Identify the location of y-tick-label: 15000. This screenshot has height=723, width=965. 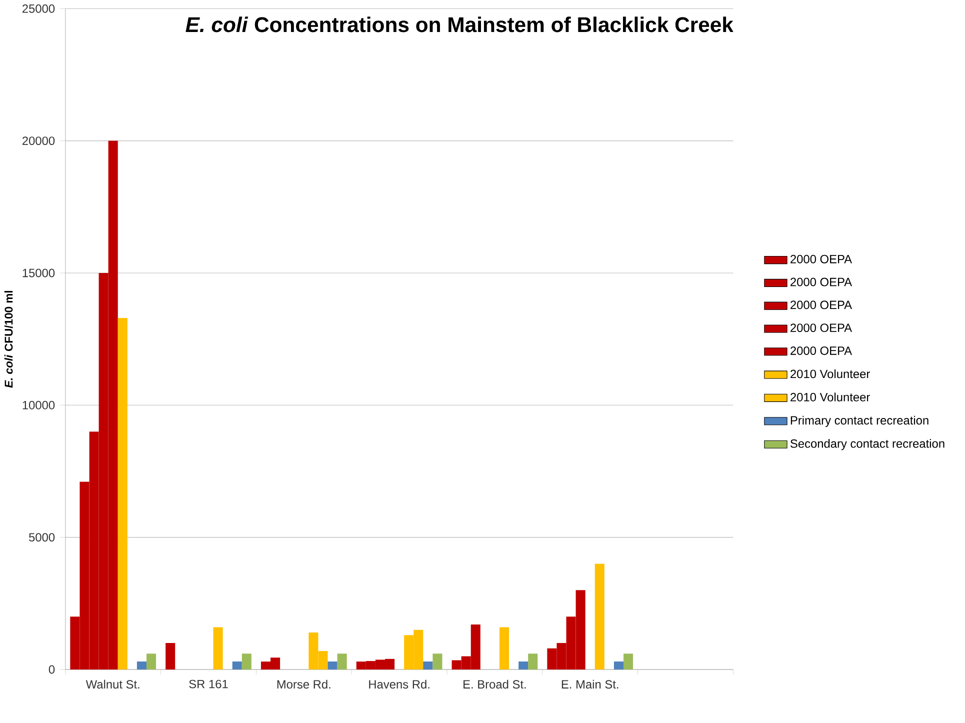
(38, 273).